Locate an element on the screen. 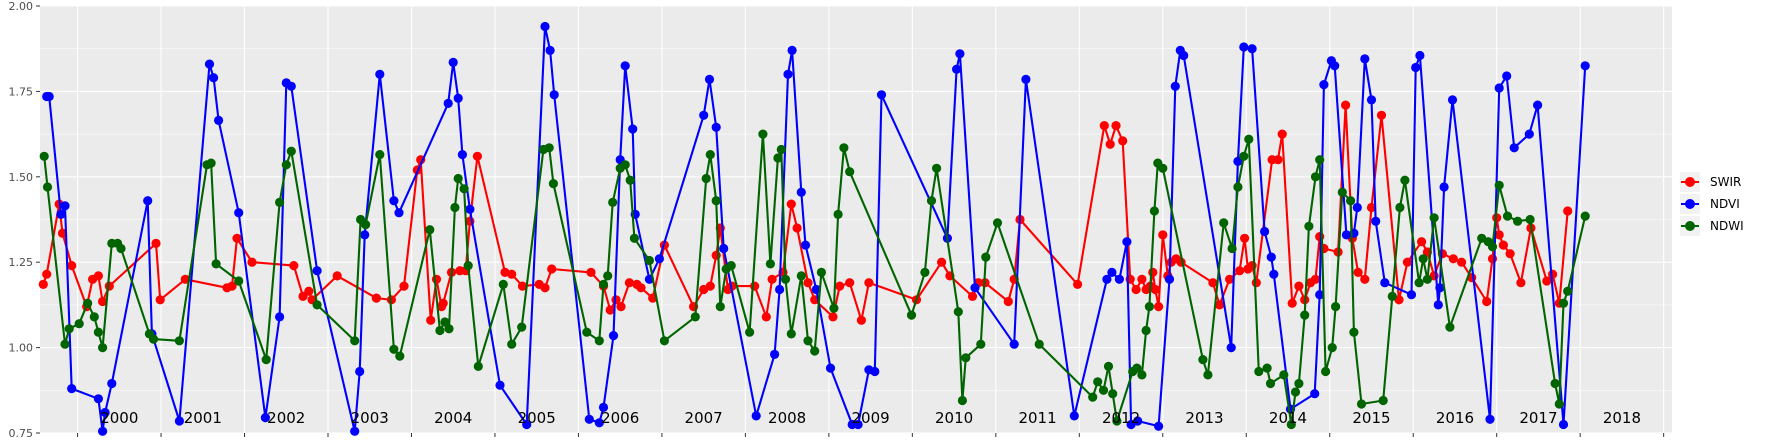 This screenshot has height=442, width=1773. legend: SWIR NDVI NDWI is located at coordinates (1712, 204).